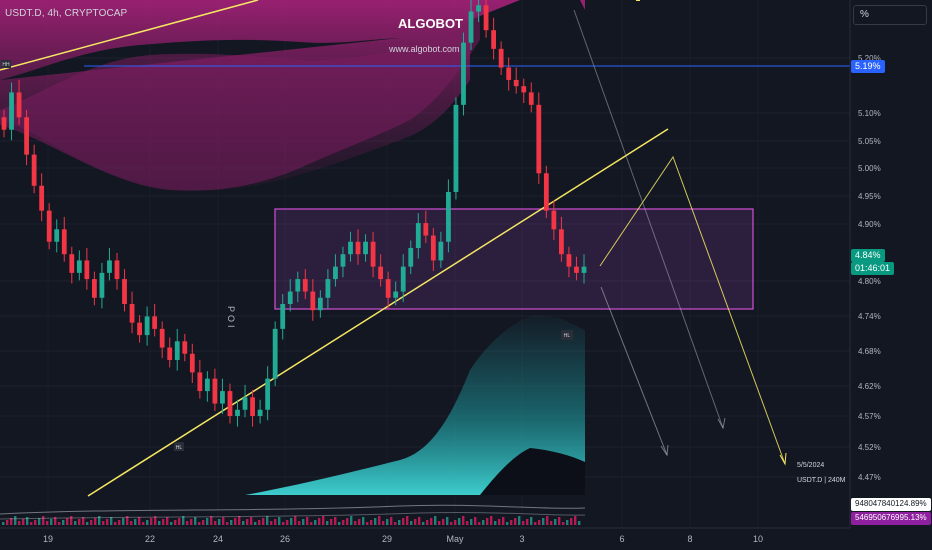 This screenshot has width=932, height=550. I want to click on support-cloud, so click(415, 405).